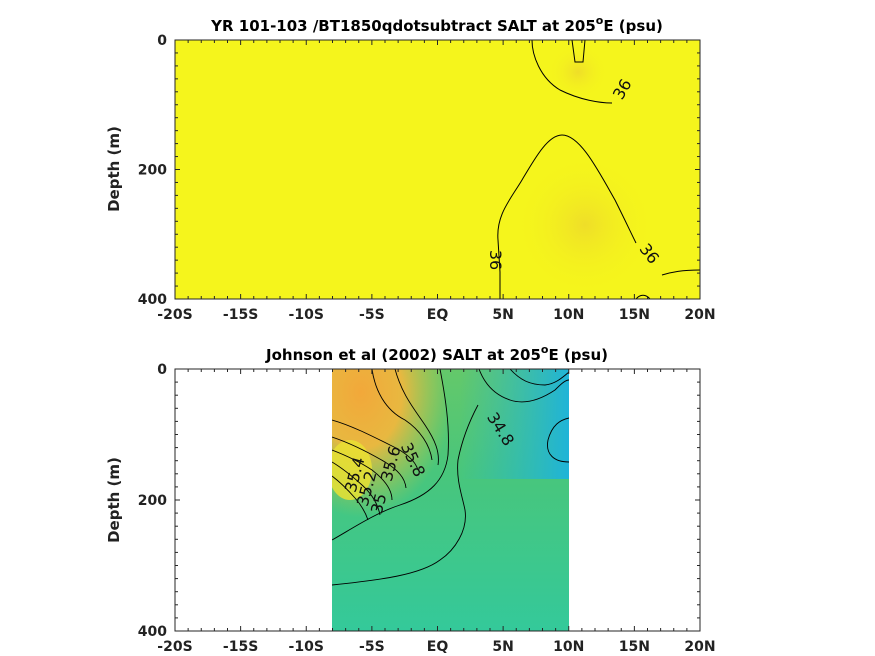 The image size is (875, 656). Describe the element at coordinates (436, 353) in the screenshot. I see `panel-2-title: Johnson et al (2002) SALT at 205oE (psu)` at that location.